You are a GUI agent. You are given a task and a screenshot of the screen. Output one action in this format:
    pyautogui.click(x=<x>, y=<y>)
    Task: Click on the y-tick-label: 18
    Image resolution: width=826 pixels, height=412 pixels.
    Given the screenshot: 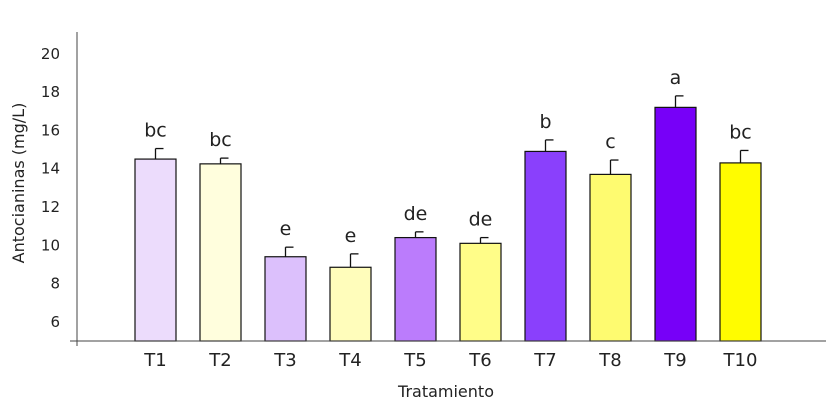 What is the action you would take?
    pyautogui.click(x=50, y=92)
    